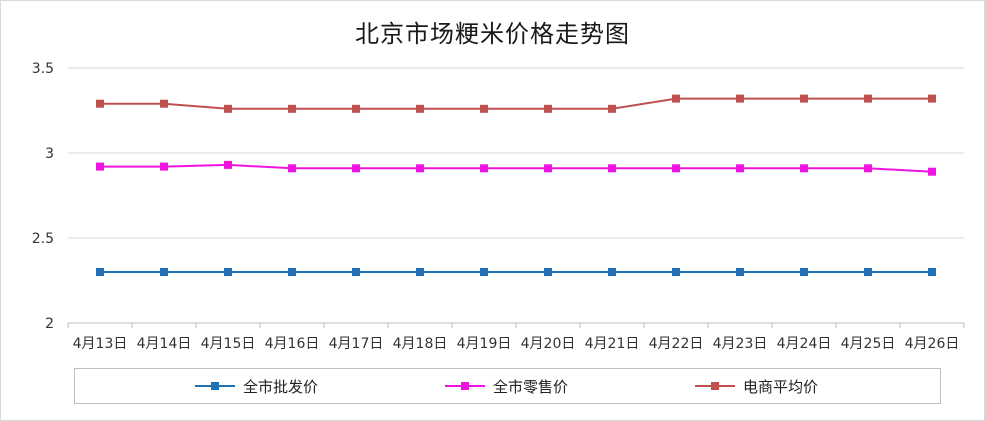  What do you see at coordinates (531, 386) in the screenshot?
I see `legend-label-retail: 全市零售价` at bounding box center [531, 386].